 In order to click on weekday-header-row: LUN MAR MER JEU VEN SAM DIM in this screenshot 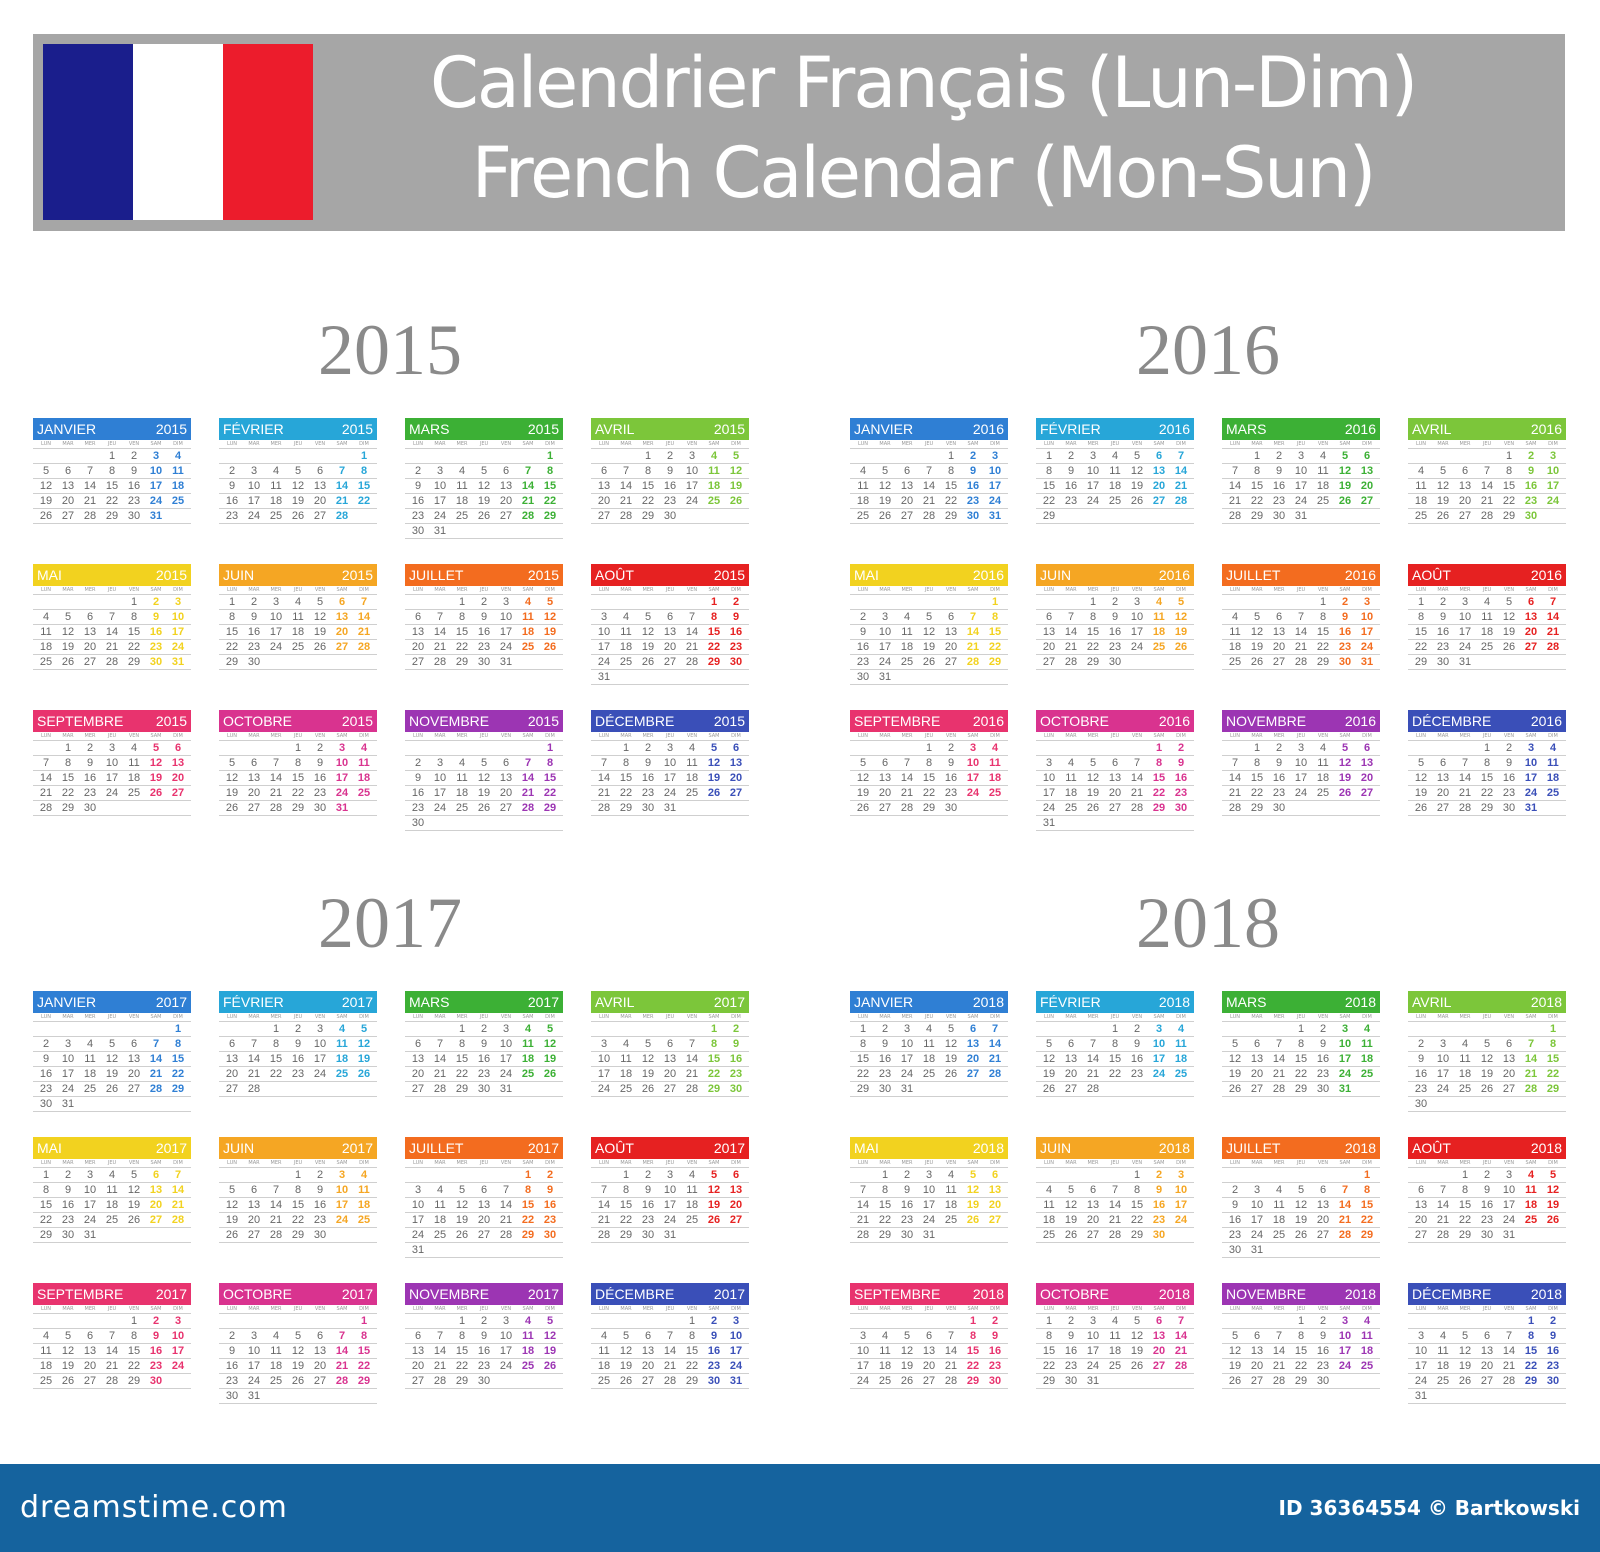, I will do `click(670, 1163)`.